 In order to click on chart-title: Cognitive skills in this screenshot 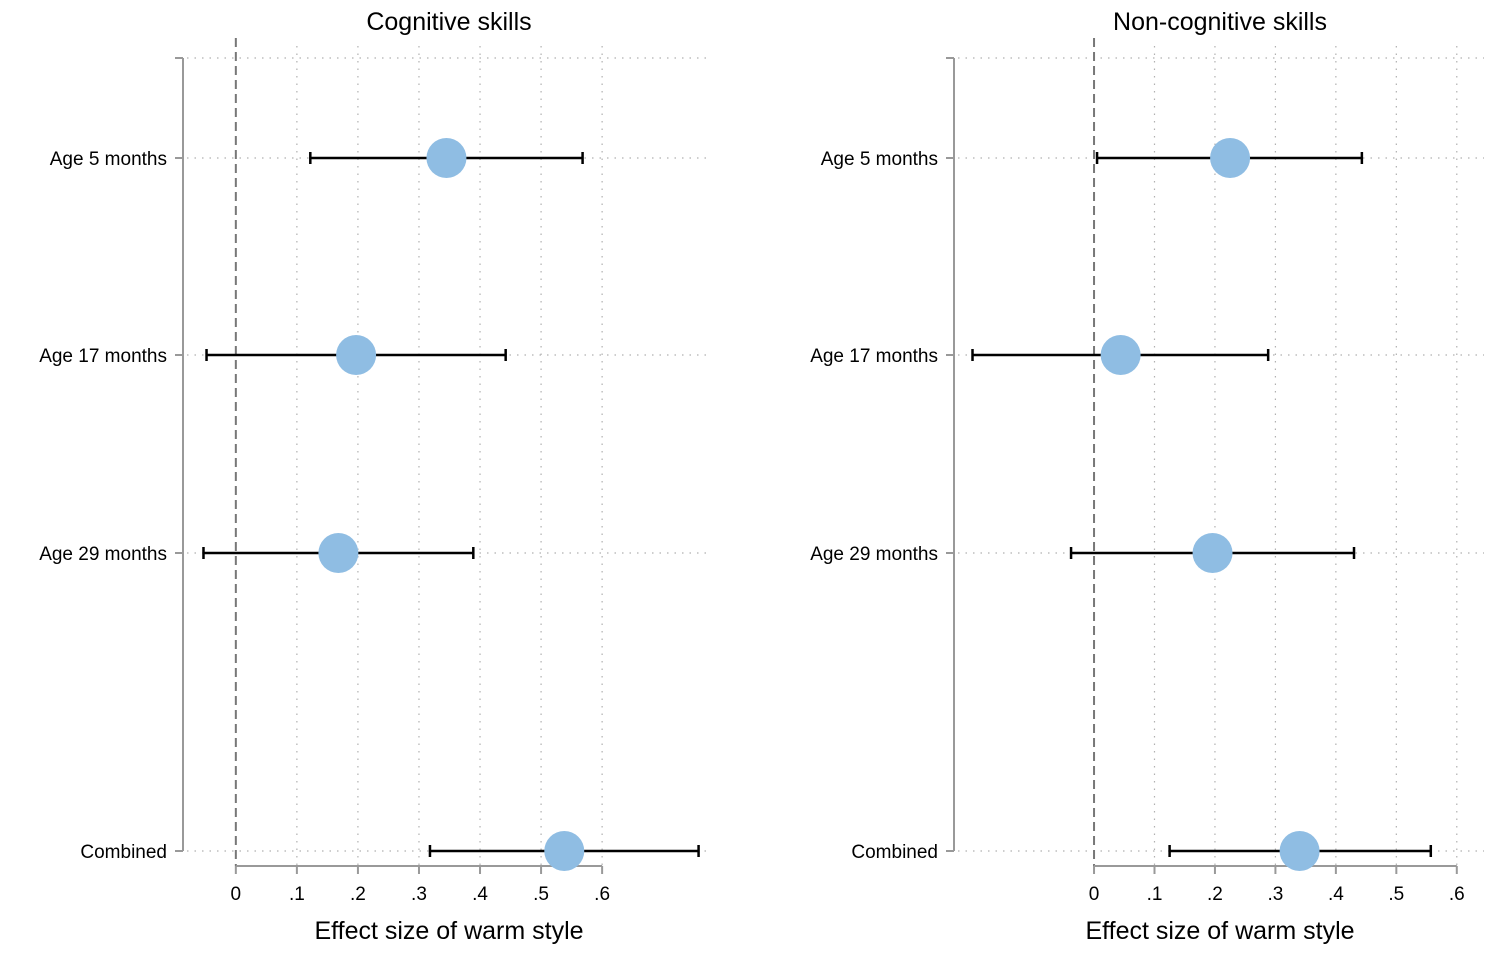, I will do `click(448, 22)`.